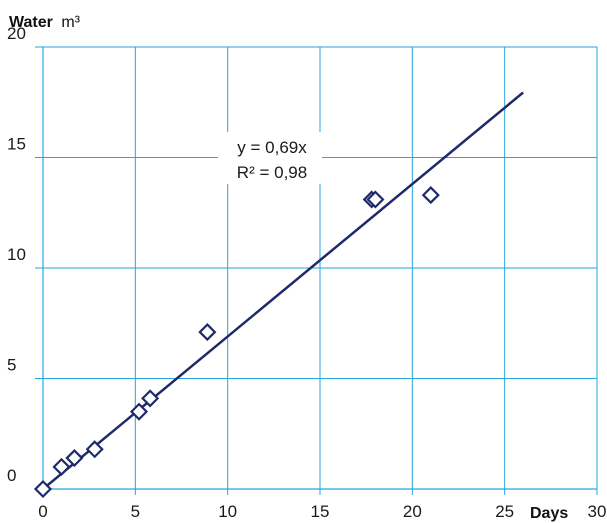  I want to click on y-axis-title: Water m³, so click(45, 22).